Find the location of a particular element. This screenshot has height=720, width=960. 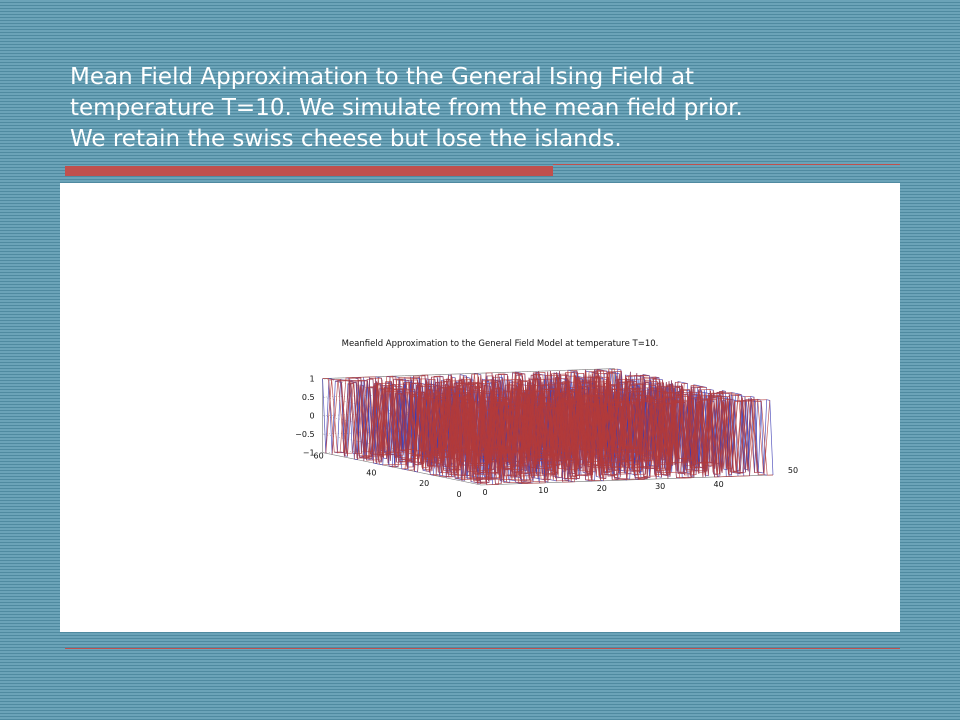

y-tick-label: 40 is located at coordinates (371, 472).